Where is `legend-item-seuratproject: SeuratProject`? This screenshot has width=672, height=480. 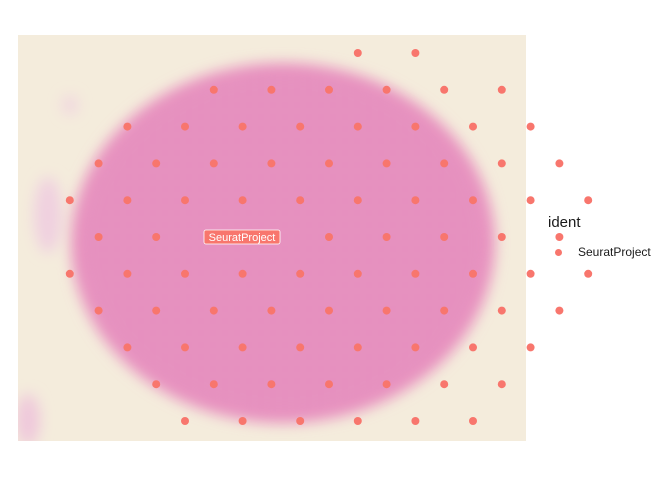 legend-item-seuratproject: SeuratProject is located at coordinates (599, 252).